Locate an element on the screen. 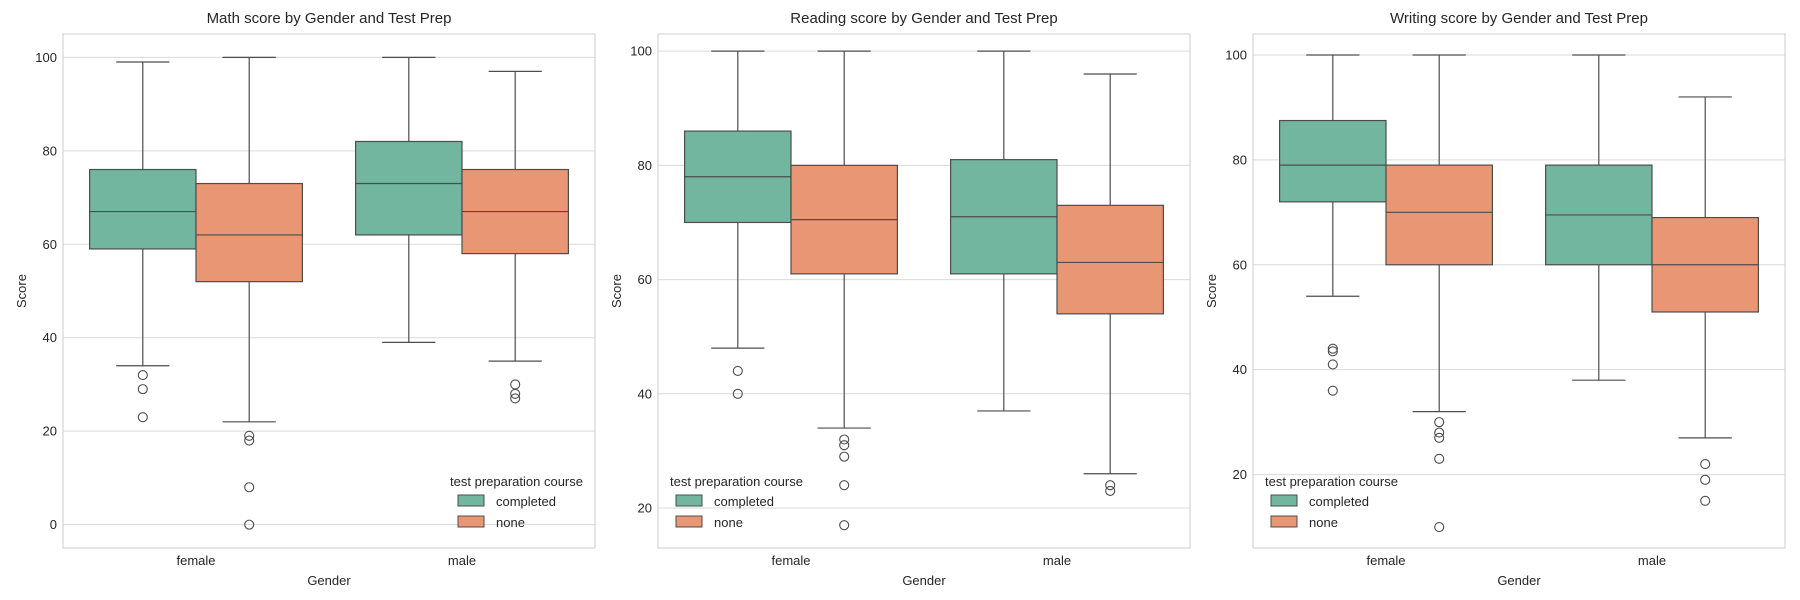 The image size is (1800, 600). box-none-male is located at coordinates (1110, 259).